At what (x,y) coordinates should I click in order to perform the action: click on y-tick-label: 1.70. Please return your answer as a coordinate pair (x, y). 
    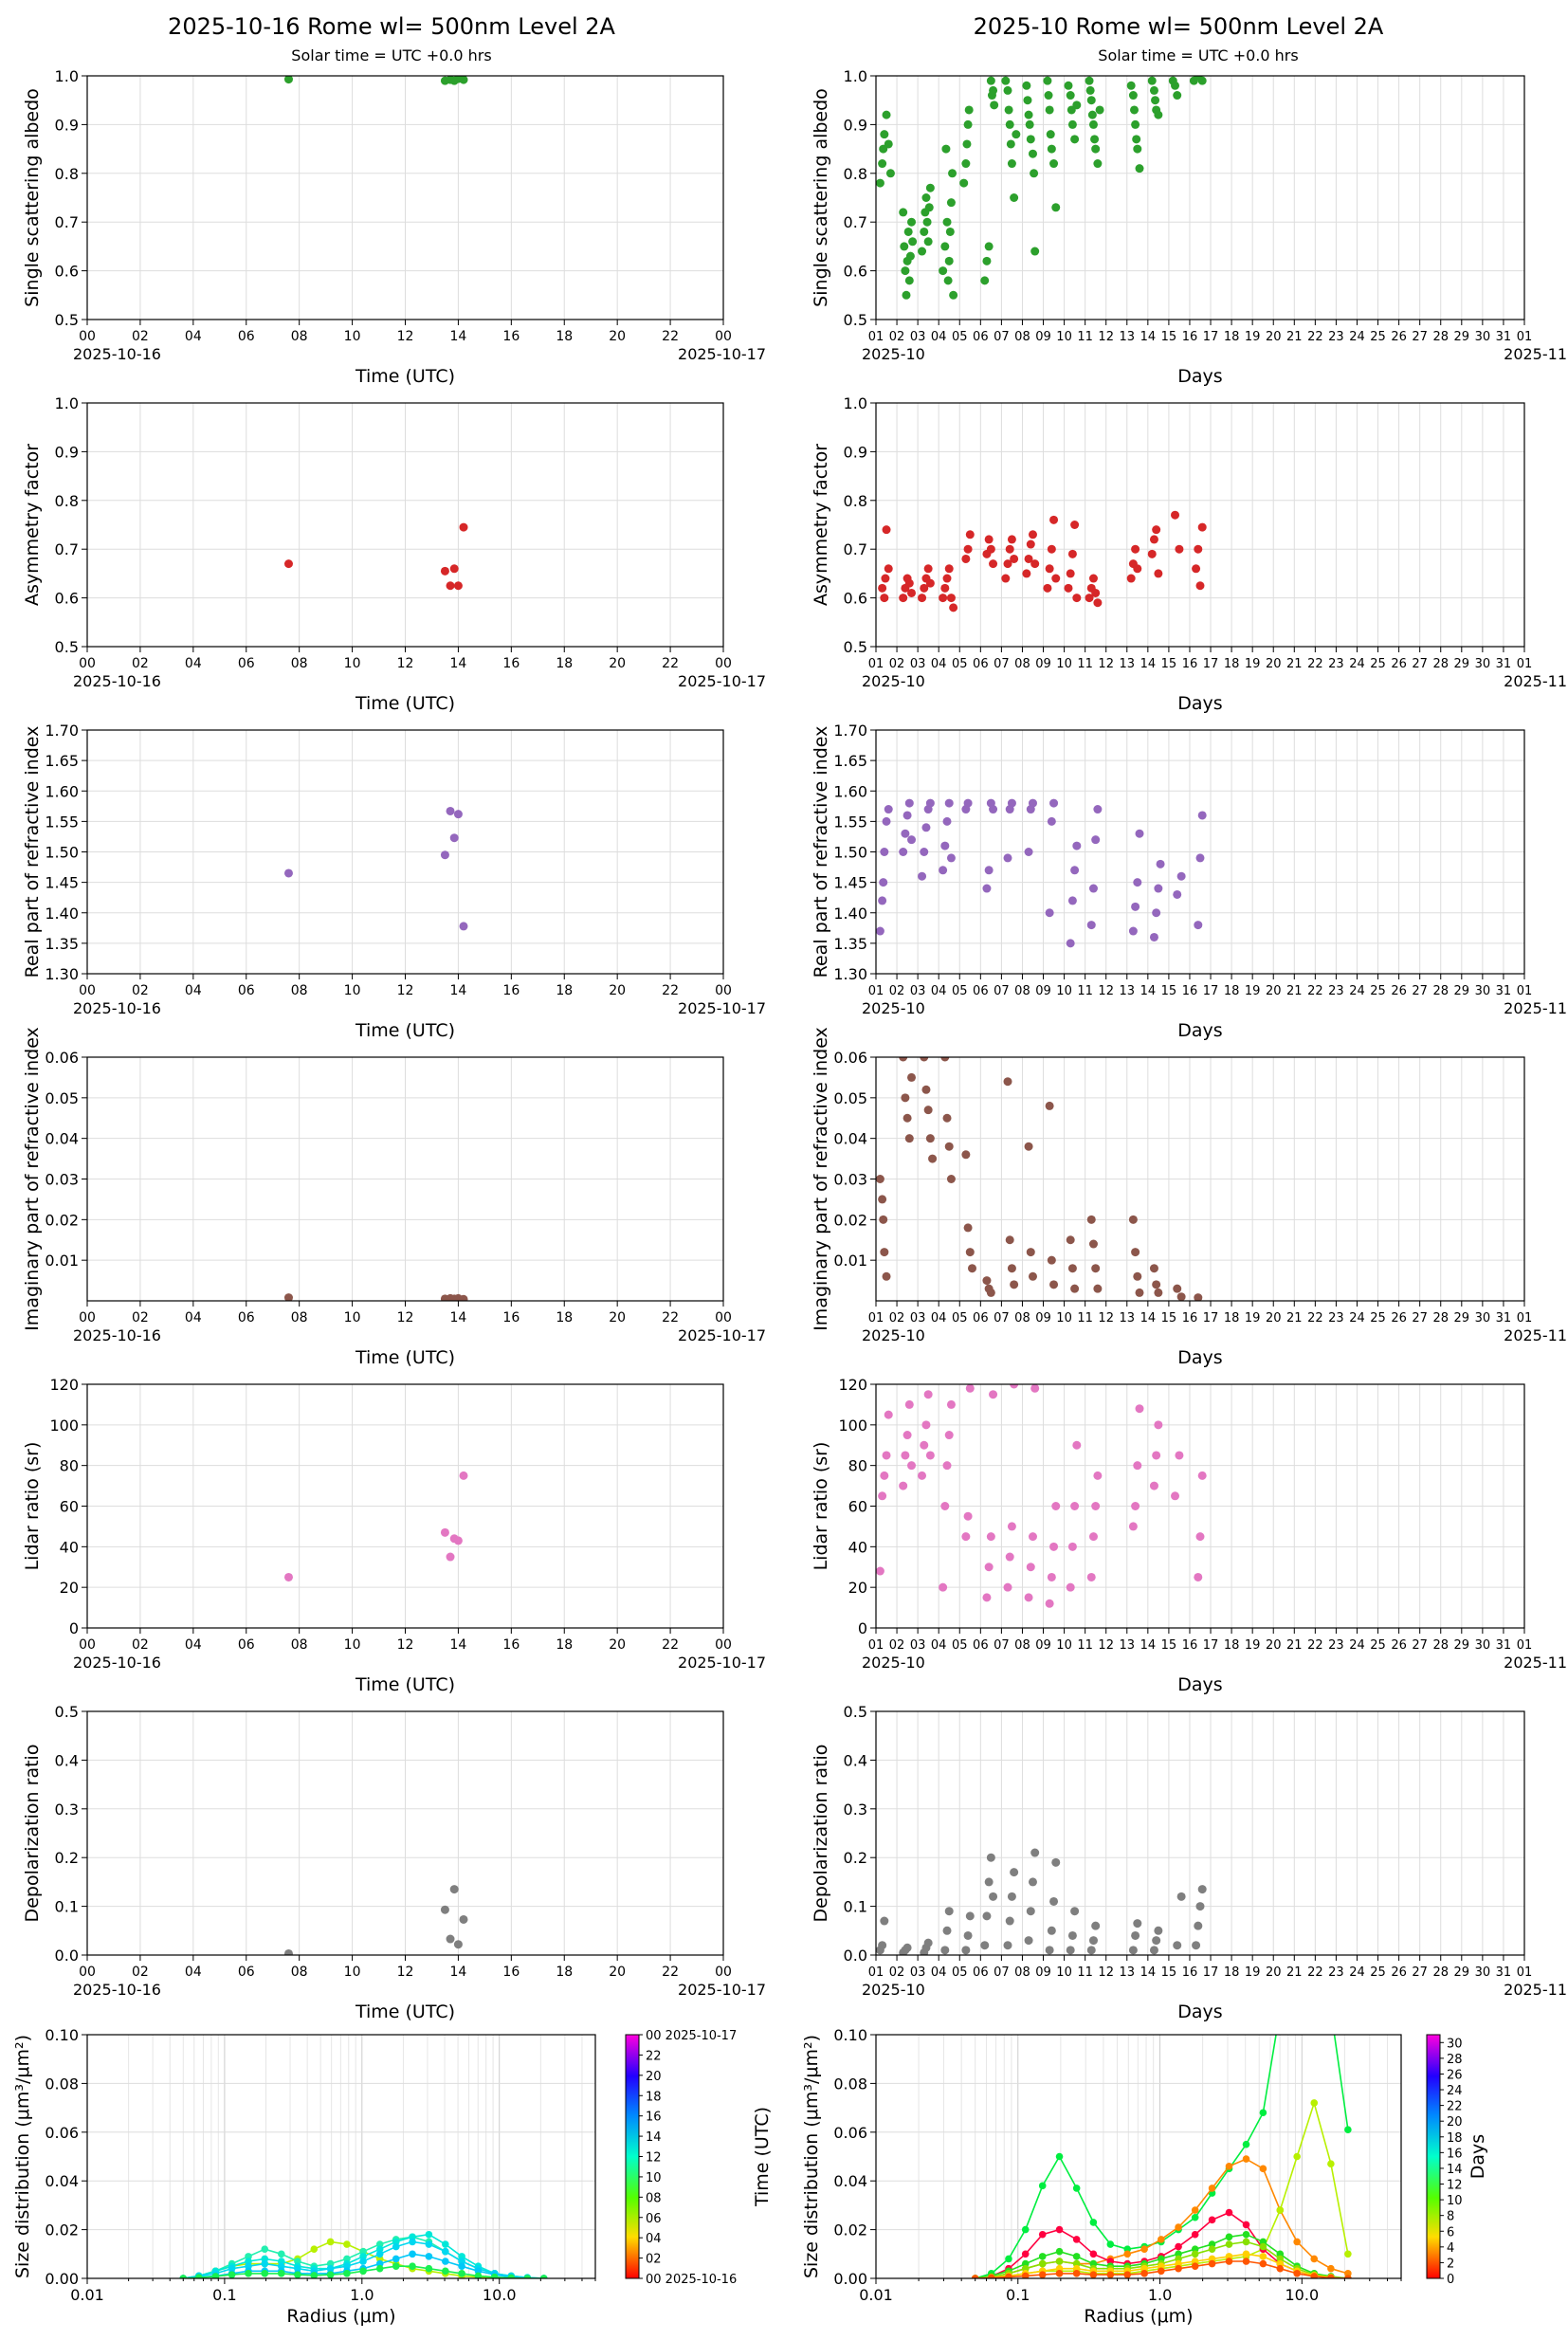
    Looking at the image, I should click on (850, 731).